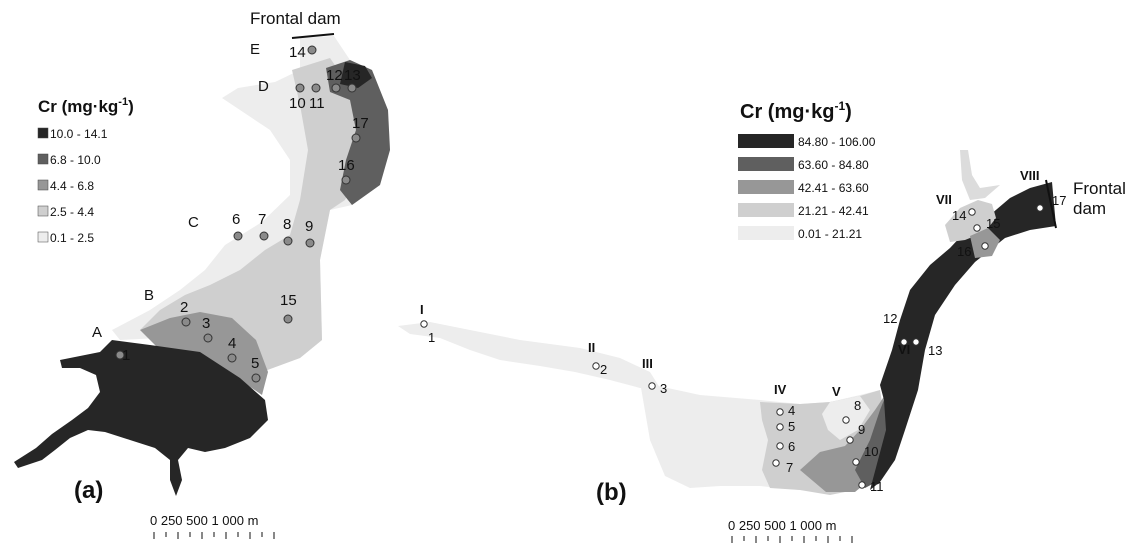 The width and height of the screenshot is (1142, 544). I want to click on sample-point-label-a-5: 5, so click(255, 363).